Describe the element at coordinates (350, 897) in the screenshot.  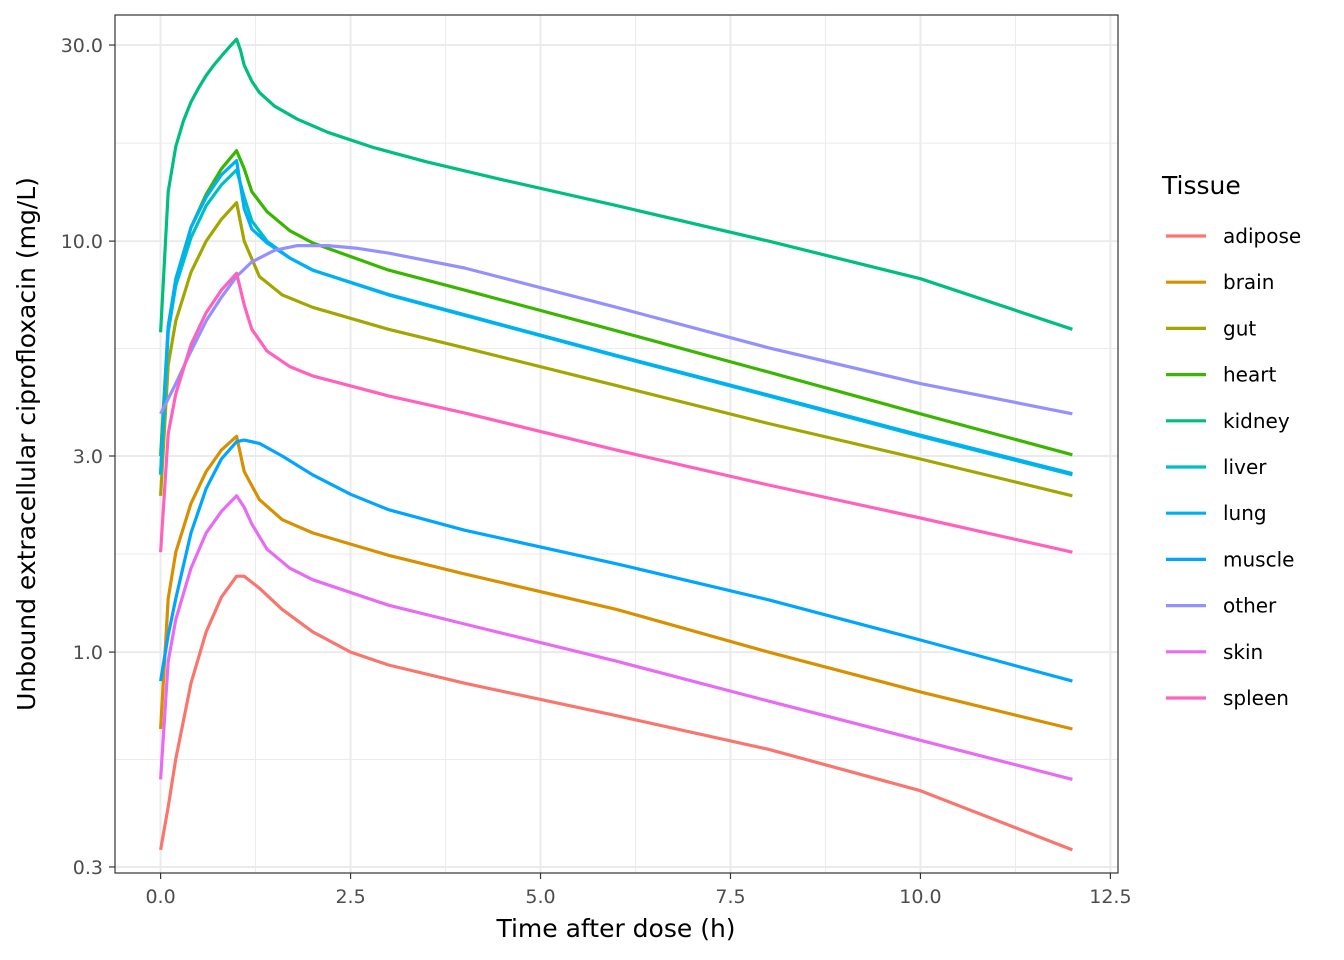
I see `x-tick-label: 2.5` at that location.